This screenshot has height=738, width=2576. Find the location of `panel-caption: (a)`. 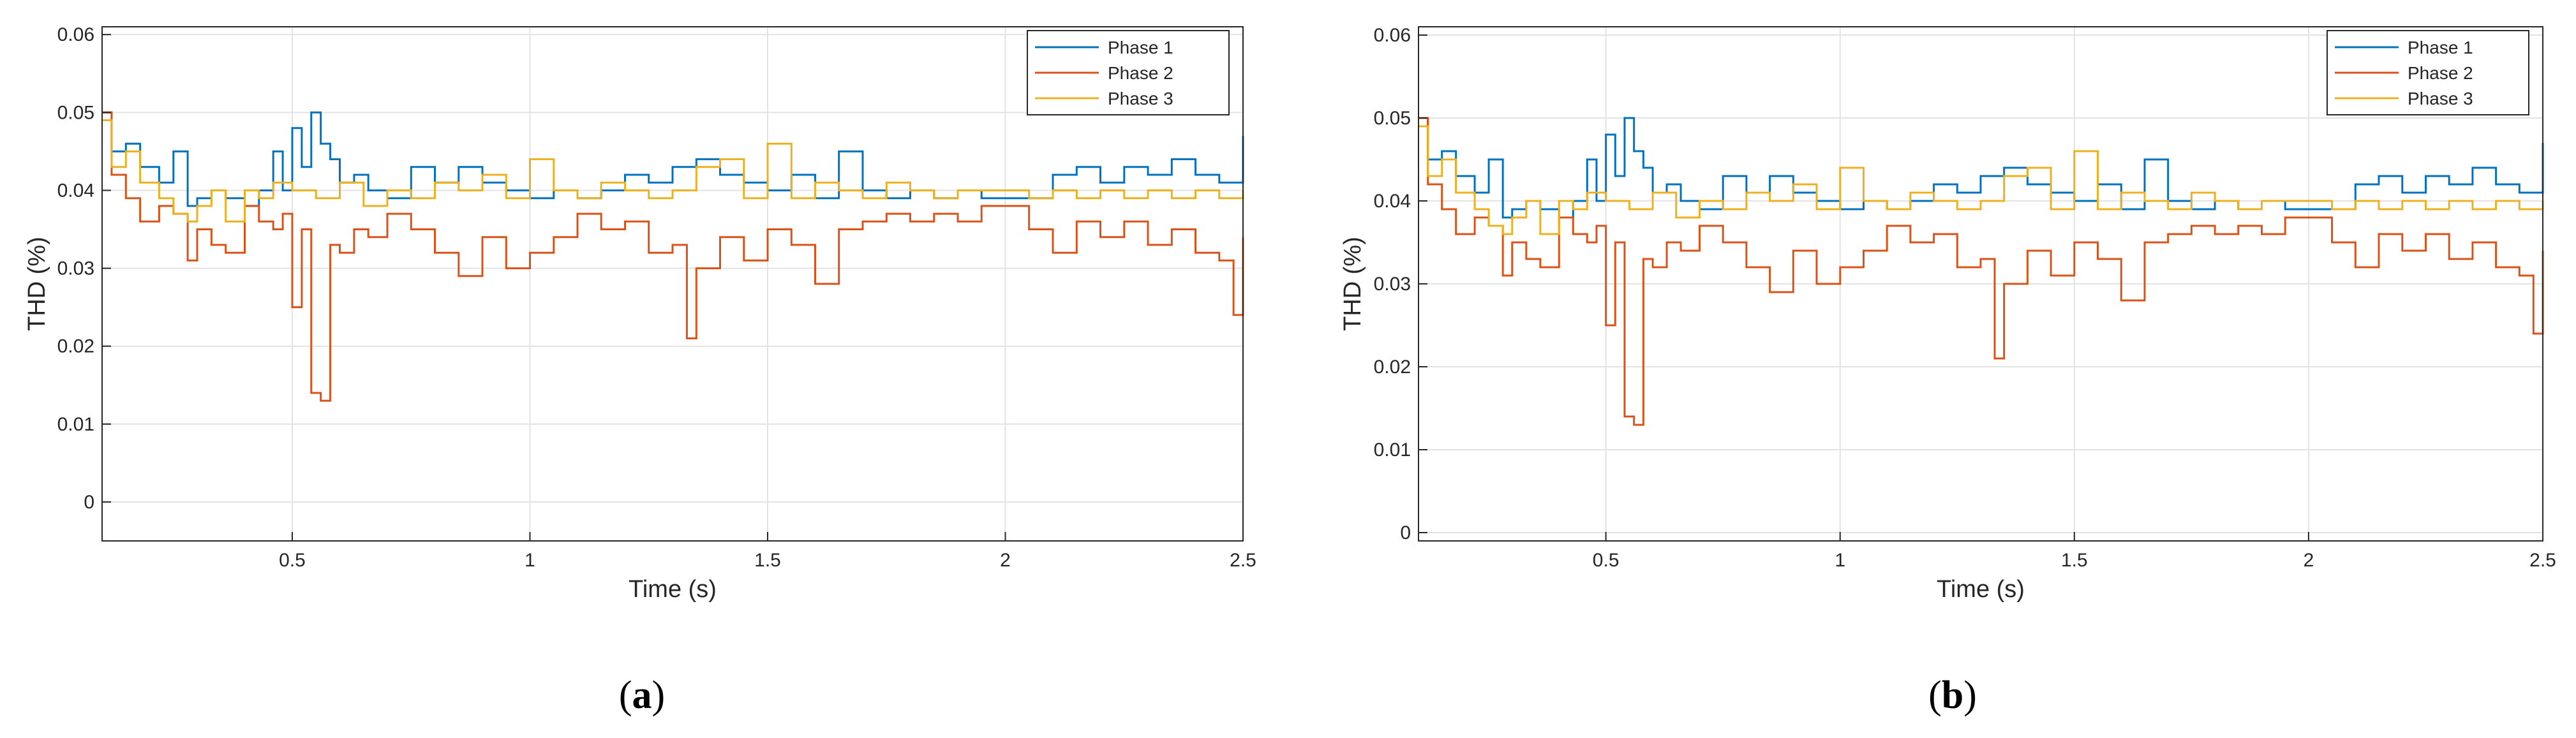

panel-caption: (a) is located at coordinates (642, 695).